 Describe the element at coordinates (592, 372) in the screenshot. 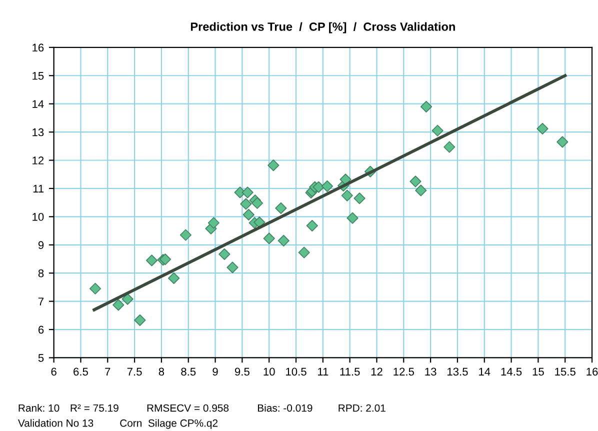

I see `x-tick-label: 16` at that location.